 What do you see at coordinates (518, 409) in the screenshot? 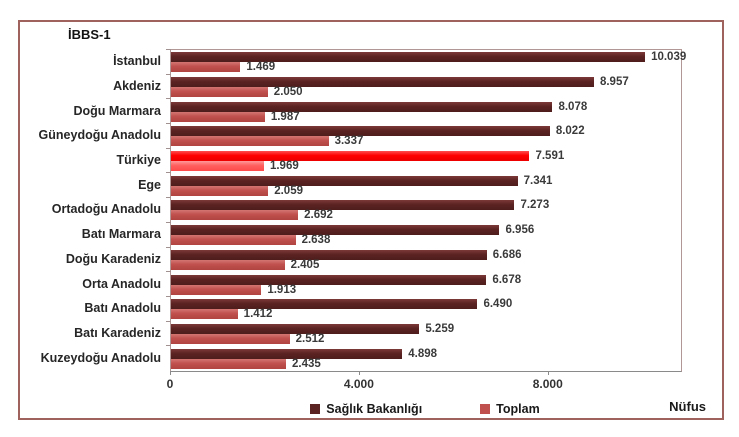
I see `legend-label: Toplam` at bounding box center [518, 409].